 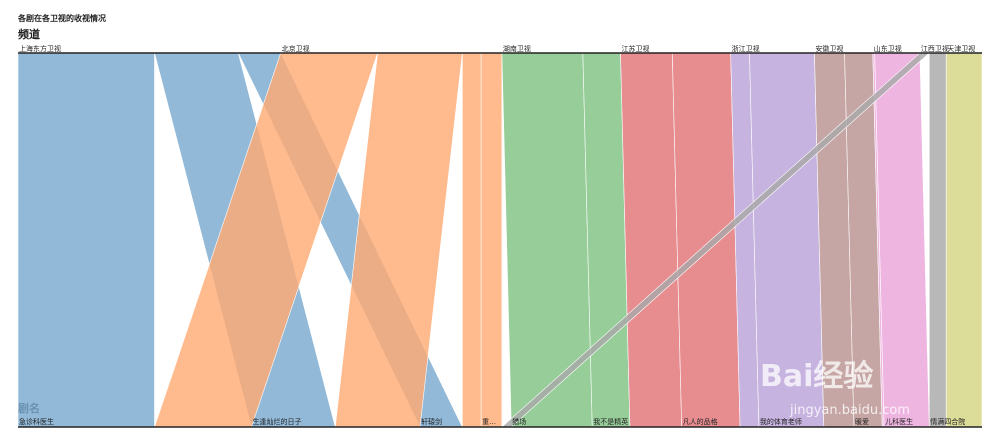 What do you see at coordinates (61, 18) in the screenshot?
I see `chart-title: 各剧在各卫视的收视情况` at bounding box center [61, 18].